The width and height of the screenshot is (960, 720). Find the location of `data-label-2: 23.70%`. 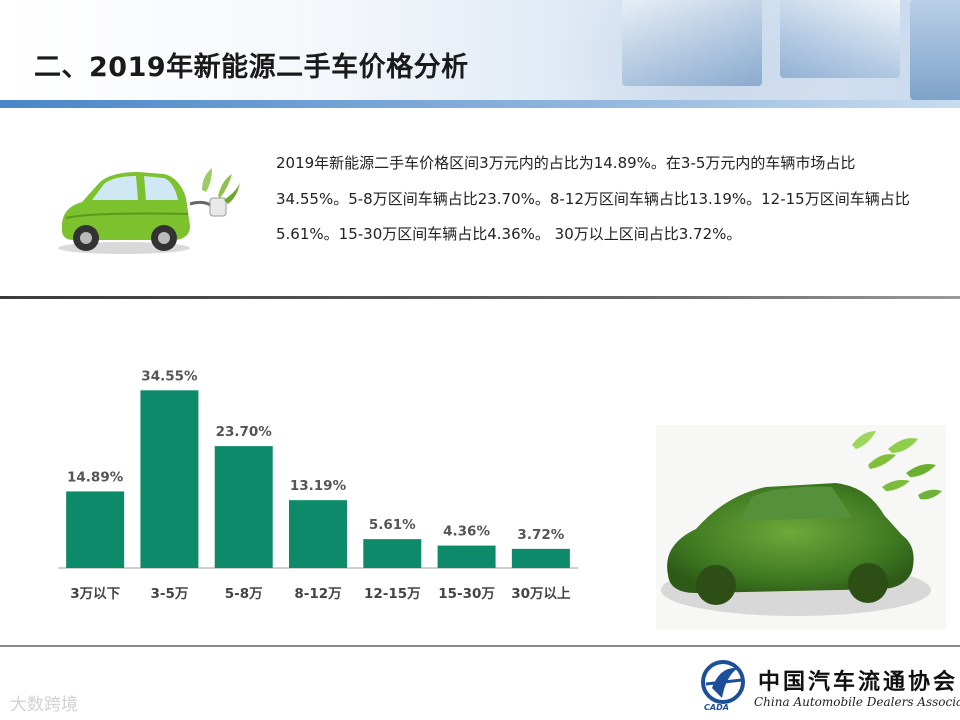

data-label-2: 23.70% is located at coordinates (244, 432).